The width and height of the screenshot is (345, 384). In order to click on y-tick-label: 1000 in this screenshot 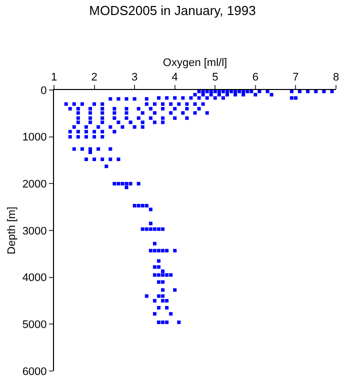, I will do `click(34, 138)`.